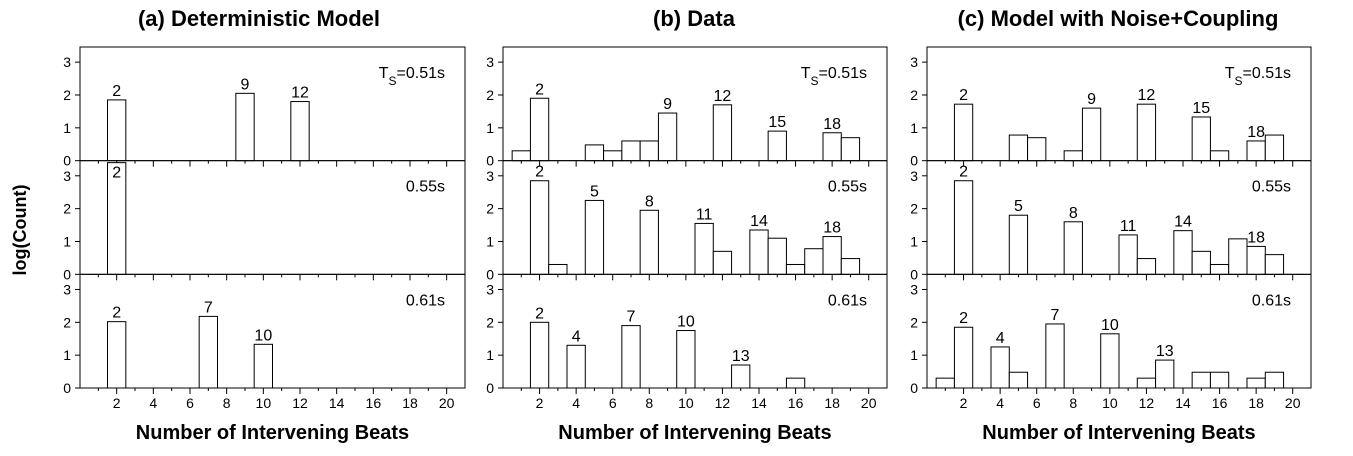 The height and width of the screenshot is (456, 1353). Describe the element at coordinates (796, 403) in the screenshot. I see `x-tick-label: 16` at that location.